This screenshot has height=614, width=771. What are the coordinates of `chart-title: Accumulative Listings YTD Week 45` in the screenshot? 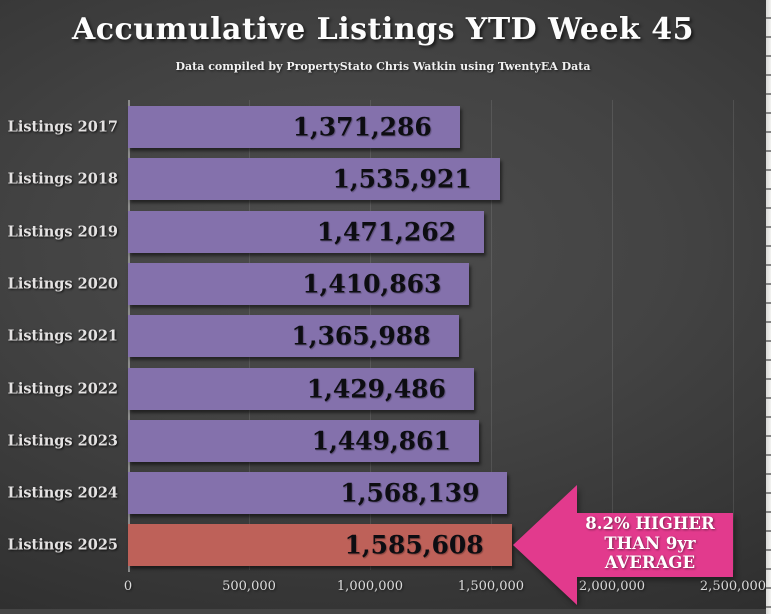 It's located at (383, 29).